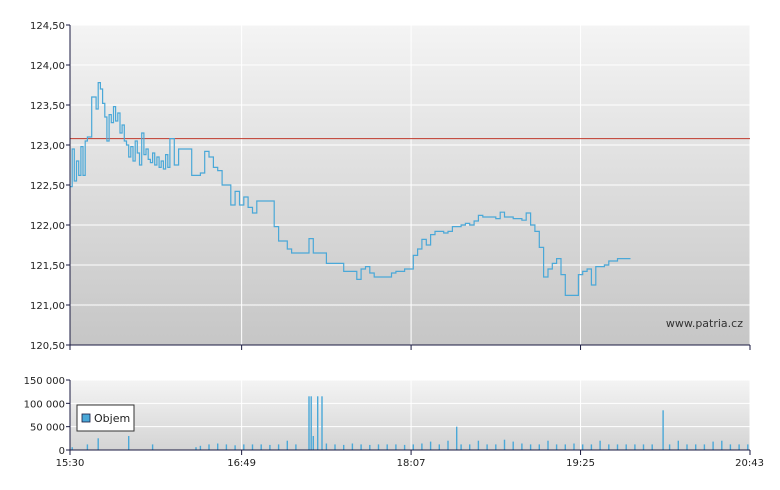  Describe the element at coordinates (241, 463) in the screenshot. I see `x-tick-label: 16:49` at that location.